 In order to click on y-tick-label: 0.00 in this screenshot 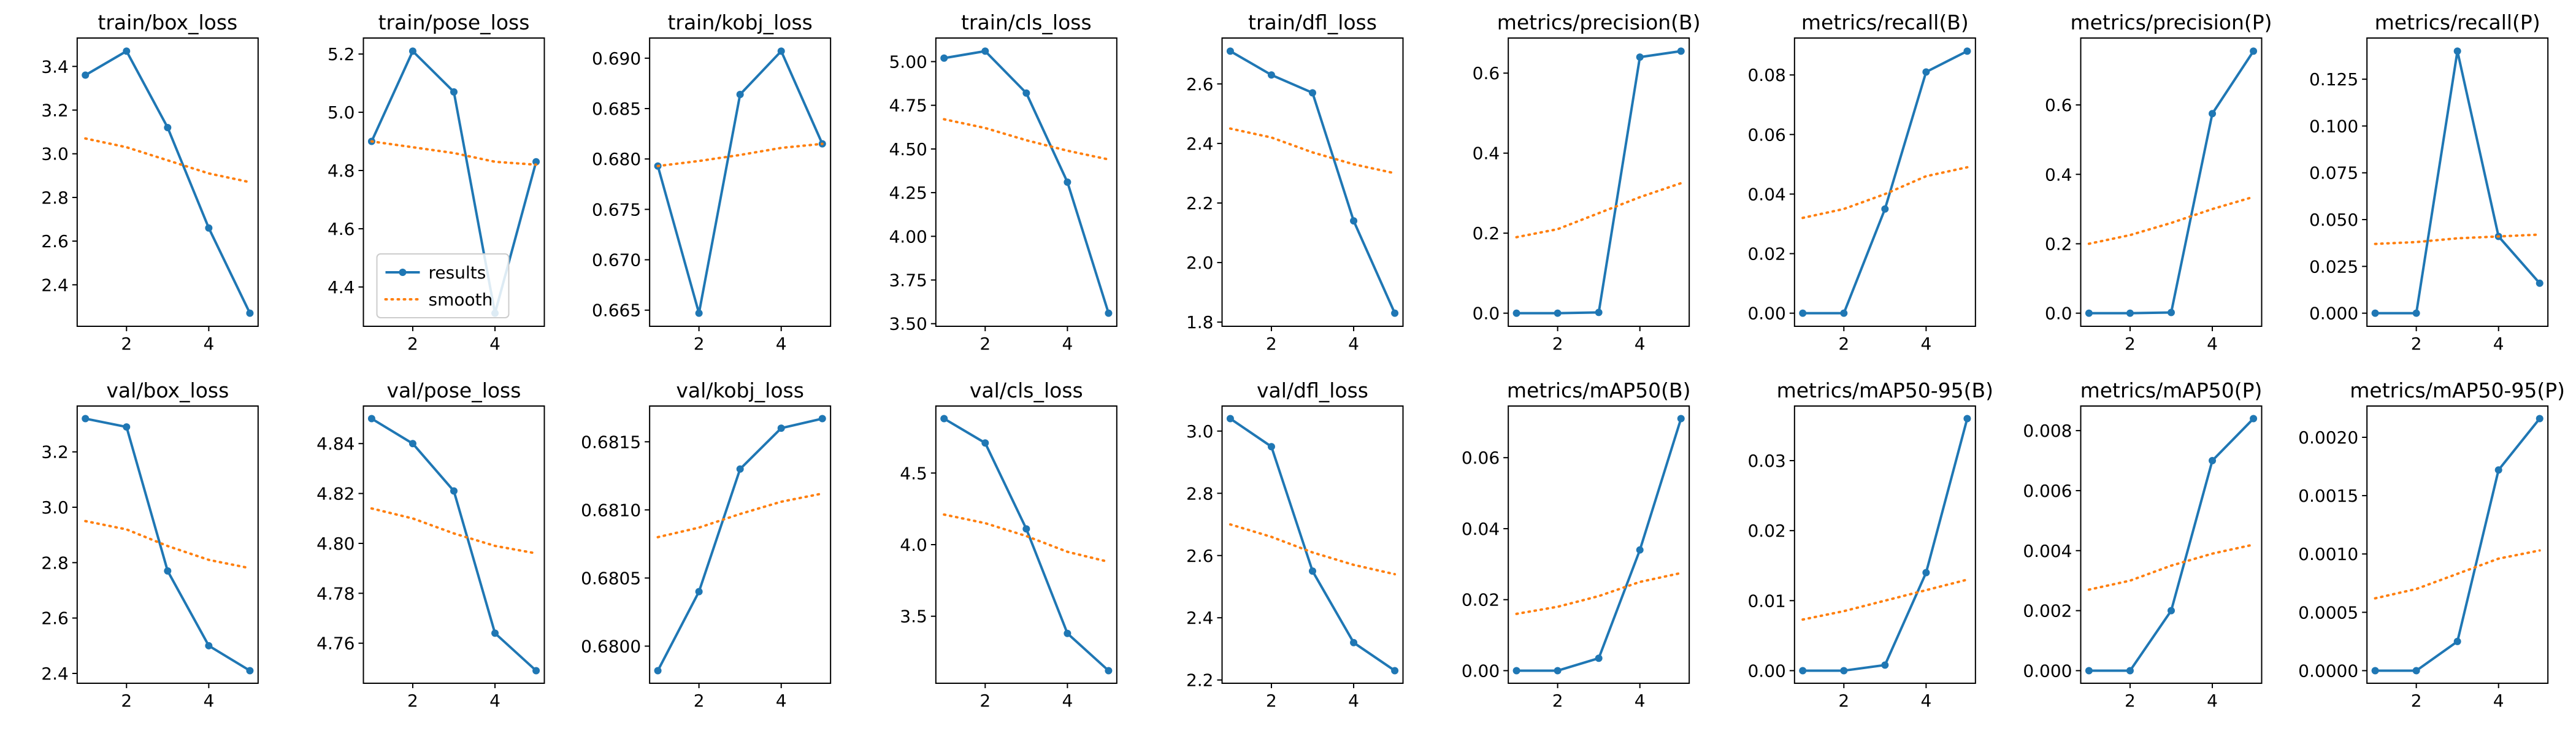, I will do `click(1481, 671)`.